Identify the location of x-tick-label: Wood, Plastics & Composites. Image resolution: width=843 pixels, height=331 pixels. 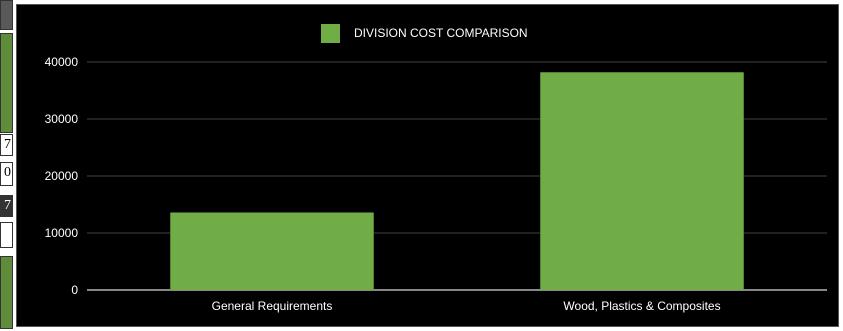
(641, 306).